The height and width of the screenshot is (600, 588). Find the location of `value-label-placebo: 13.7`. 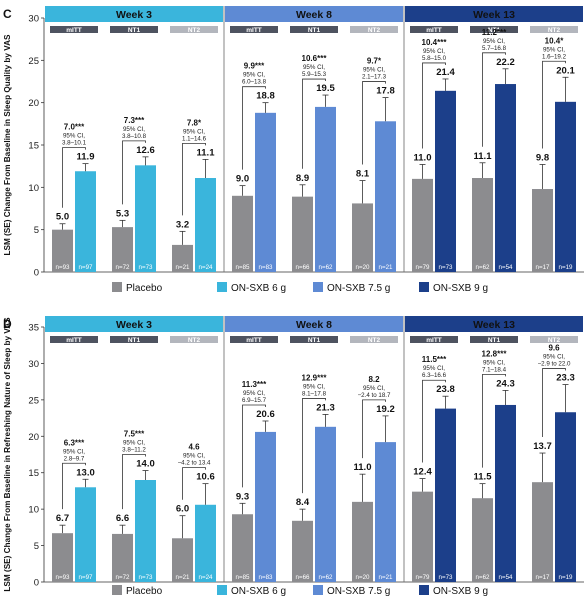

value-label-placebo: 13.7 is located at coordinates (542, 446).